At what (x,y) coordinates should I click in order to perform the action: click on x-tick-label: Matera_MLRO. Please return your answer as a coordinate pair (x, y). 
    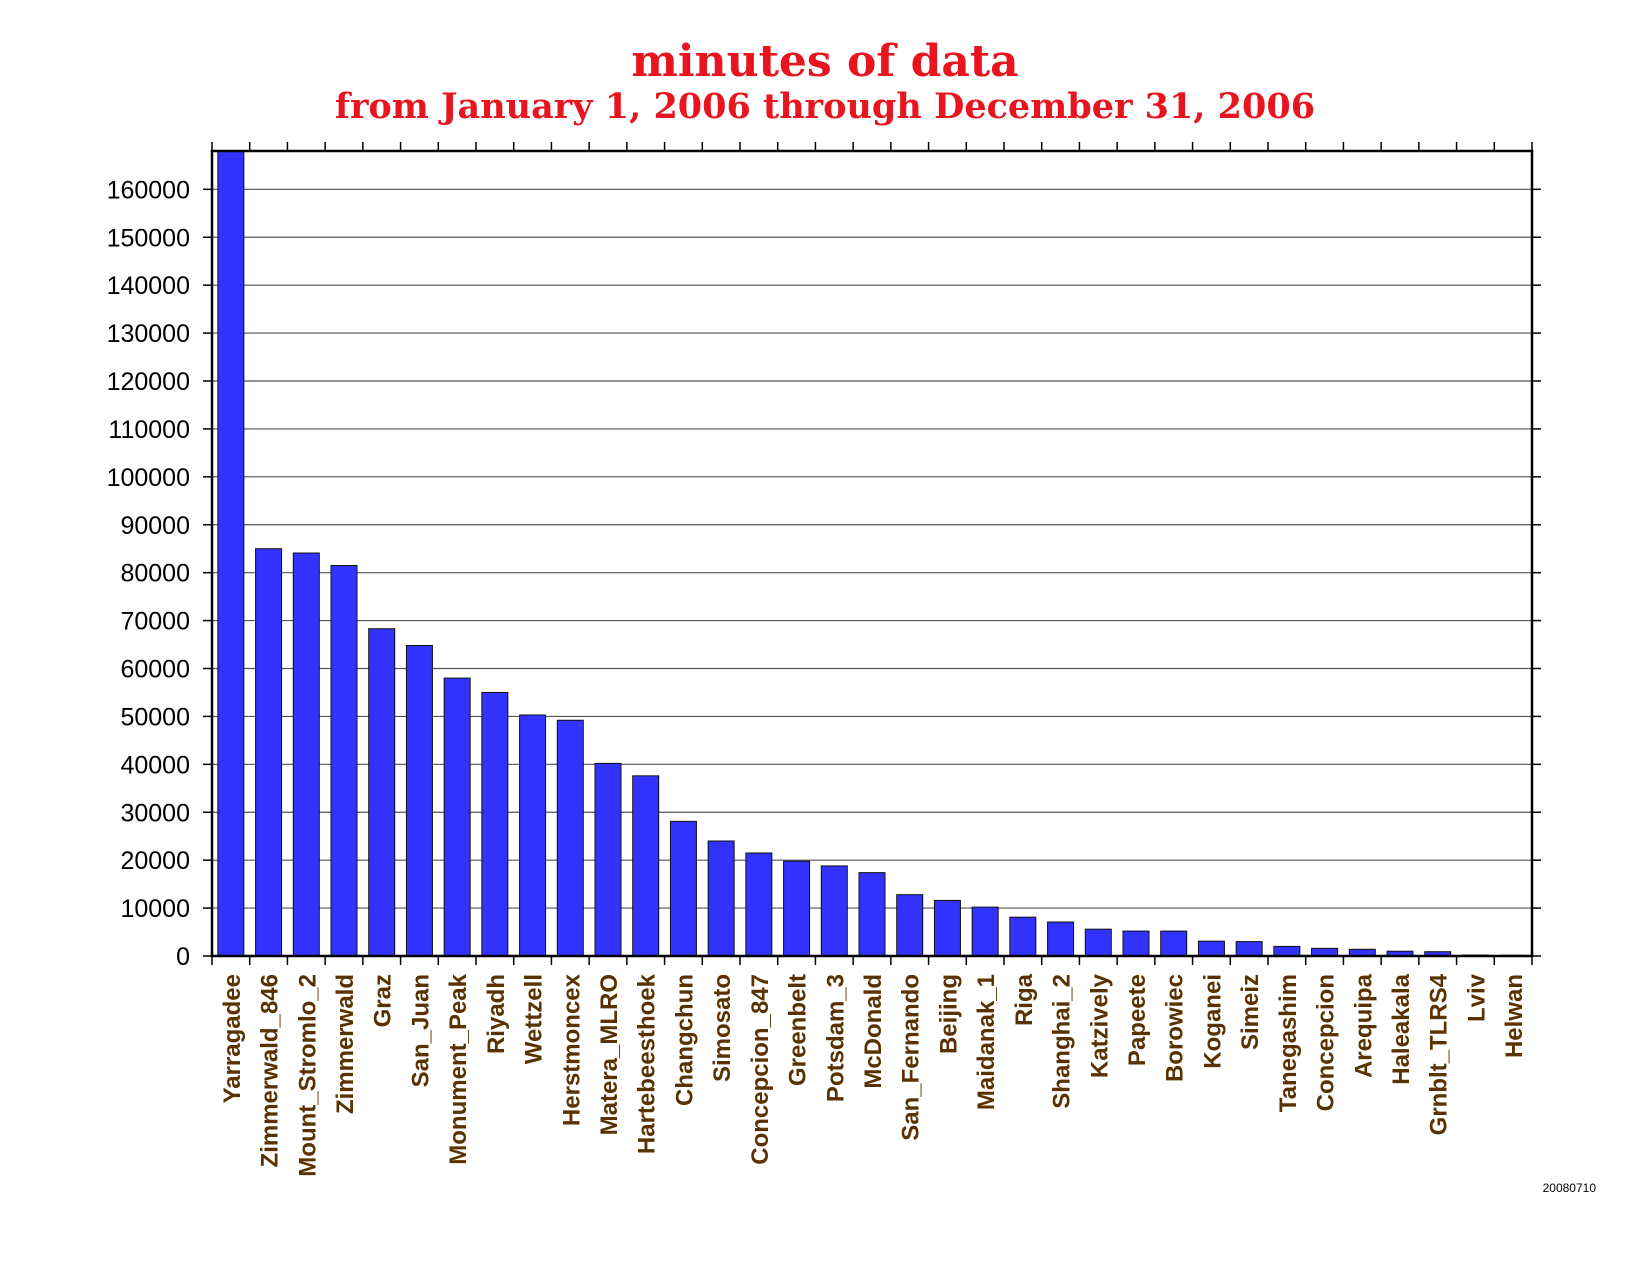
    Looking at the image, I should click on (609, 1054).